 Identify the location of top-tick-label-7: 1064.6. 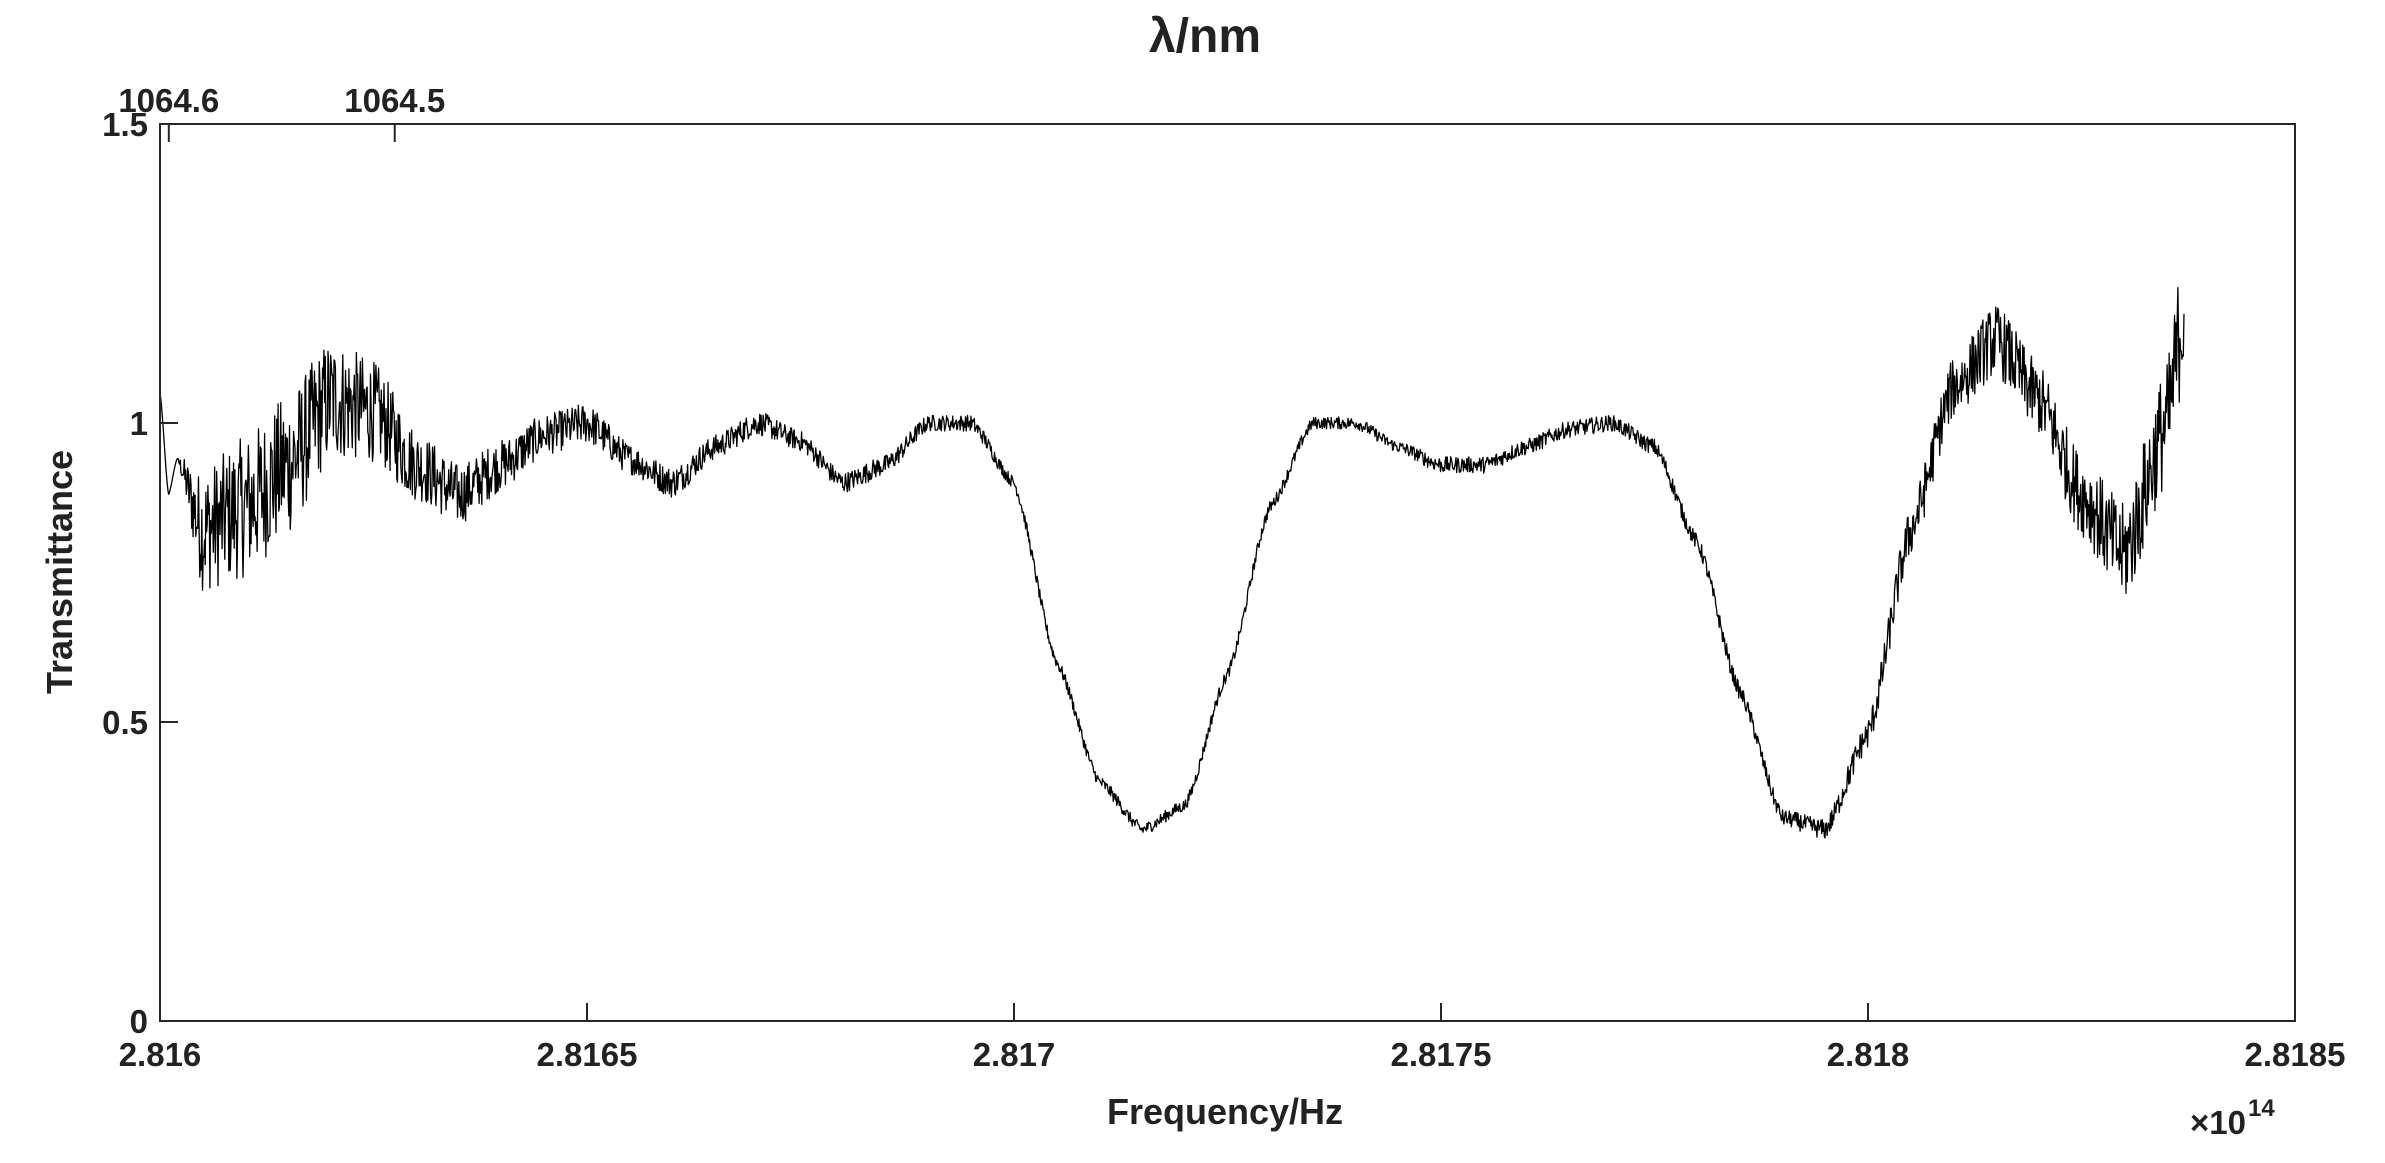
(168, 100).